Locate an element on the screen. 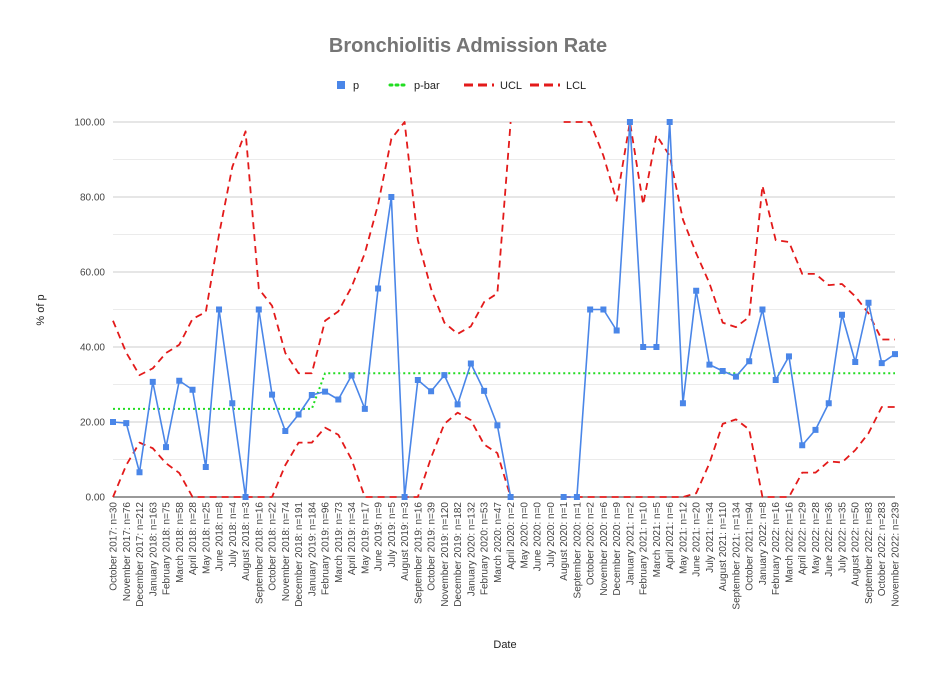 The width and height of the screenshot is (936, 686). x-tick-label: July 2019: n=5 is located at coordinates (392, 535).